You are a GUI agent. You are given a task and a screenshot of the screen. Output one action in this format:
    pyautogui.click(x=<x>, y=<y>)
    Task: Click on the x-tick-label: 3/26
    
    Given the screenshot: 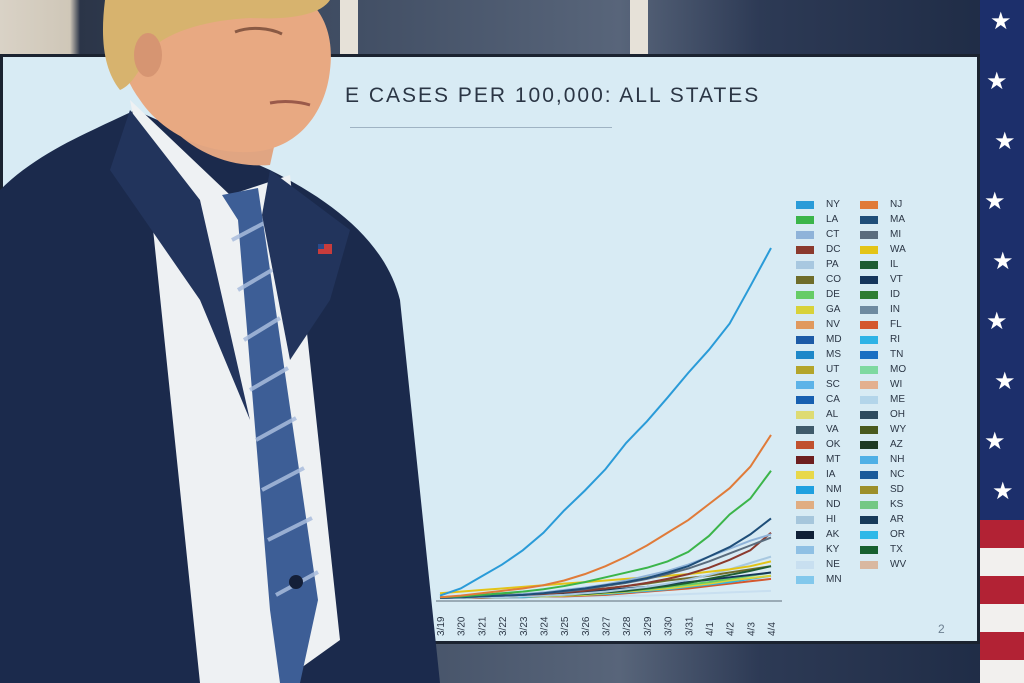 What is the action you would take?
    pyautogui.click(x=586, y=626)
    